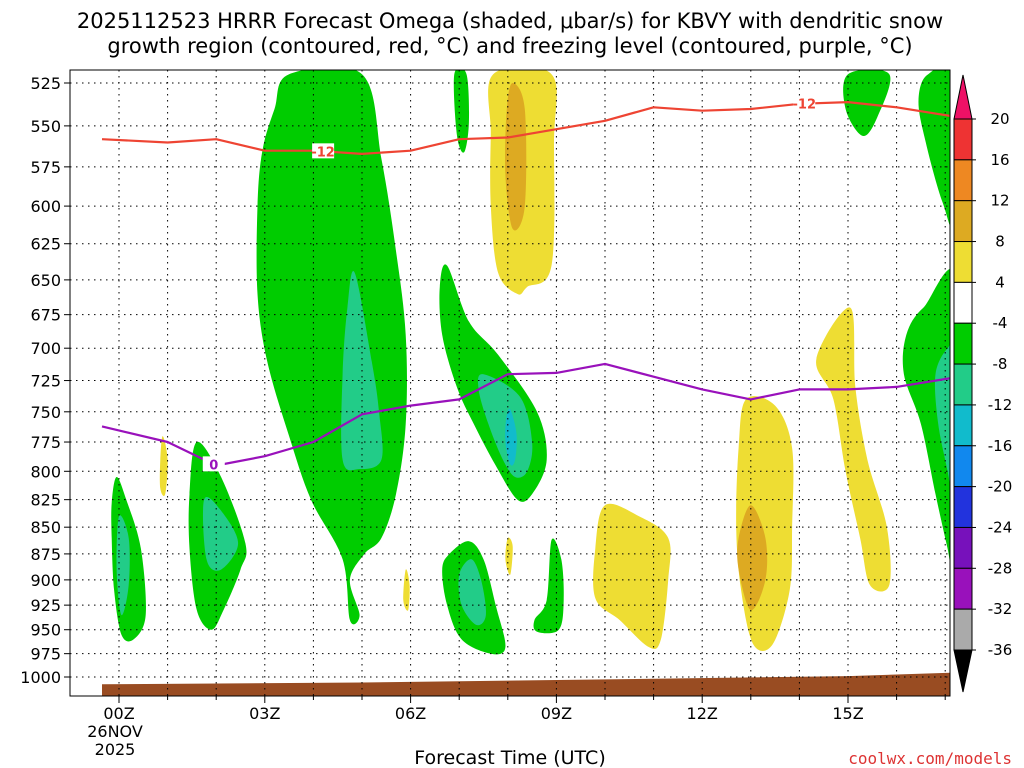 This screenshot has width=1024, height=768. I want to click on terrain, so click(526, 684).